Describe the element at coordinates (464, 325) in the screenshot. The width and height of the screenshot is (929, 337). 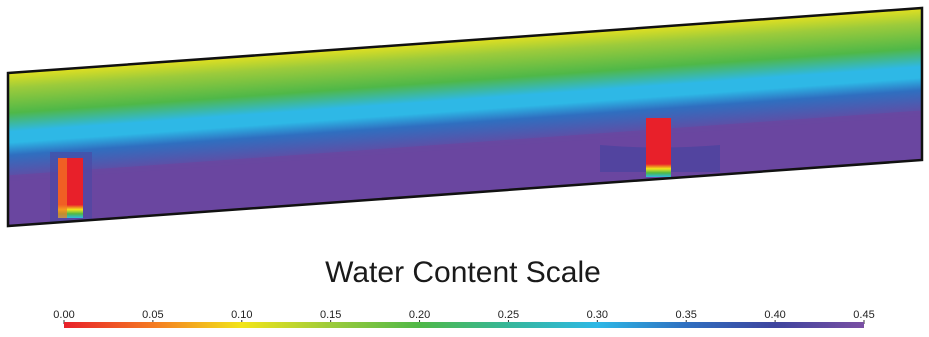
I see `legend-colorbar` at that location.